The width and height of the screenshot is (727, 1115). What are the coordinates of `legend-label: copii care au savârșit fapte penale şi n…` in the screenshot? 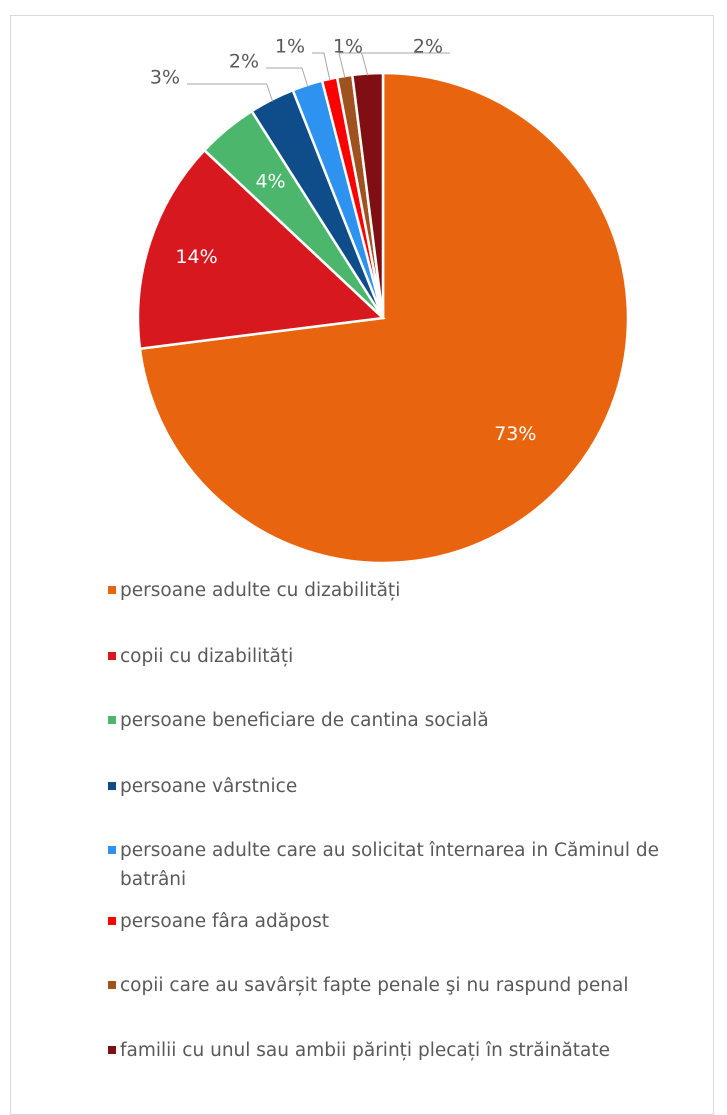 It's located at (374, 985).